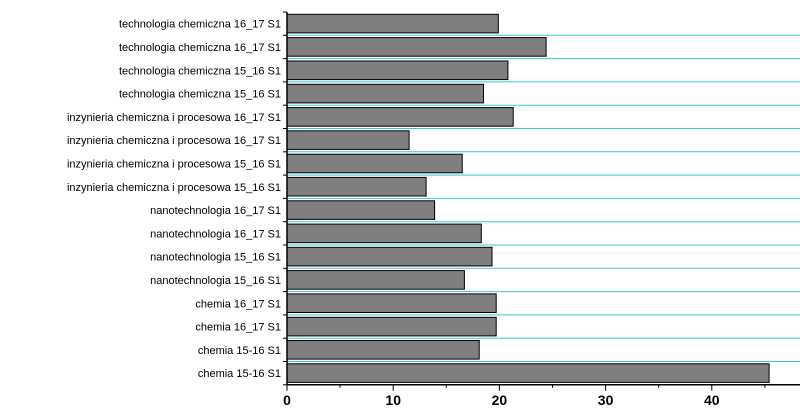 Image resolution: width=800 pixels, height=420 pixels. I want to click on x-tick-labels: 0 10 20 30 40, so click(501, 400).